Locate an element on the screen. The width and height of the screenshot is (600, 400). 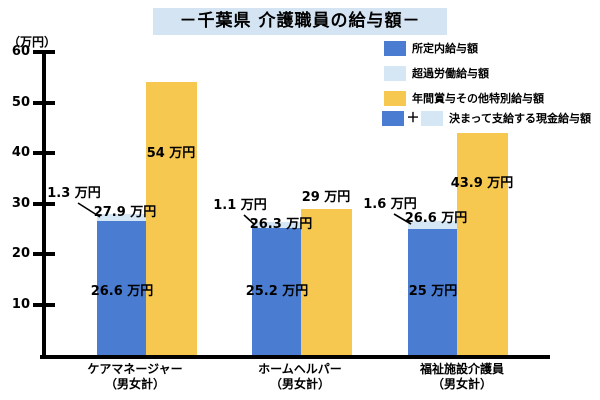
x-axis-category-label: 福祉施設介護員 （男女計） is located at coordinates (462, 377).